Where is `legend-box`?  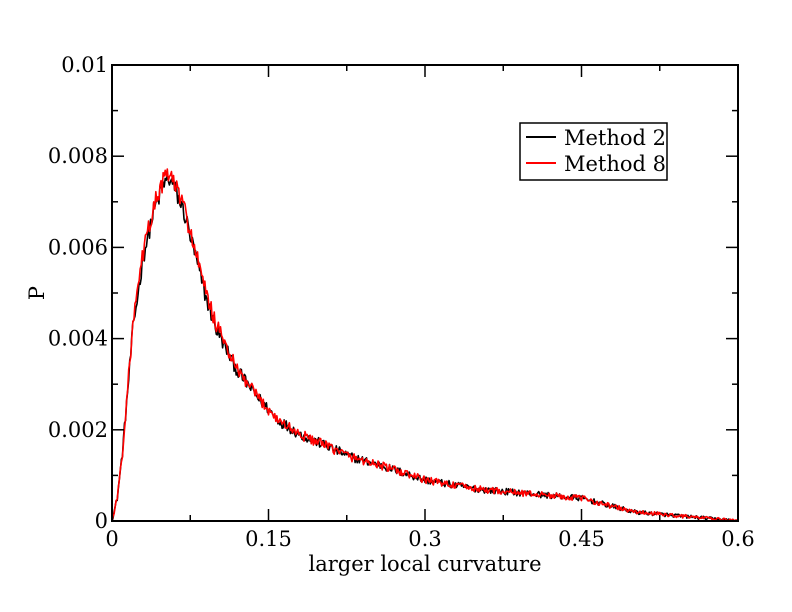 legend-box is located at coordinates (593, 151).